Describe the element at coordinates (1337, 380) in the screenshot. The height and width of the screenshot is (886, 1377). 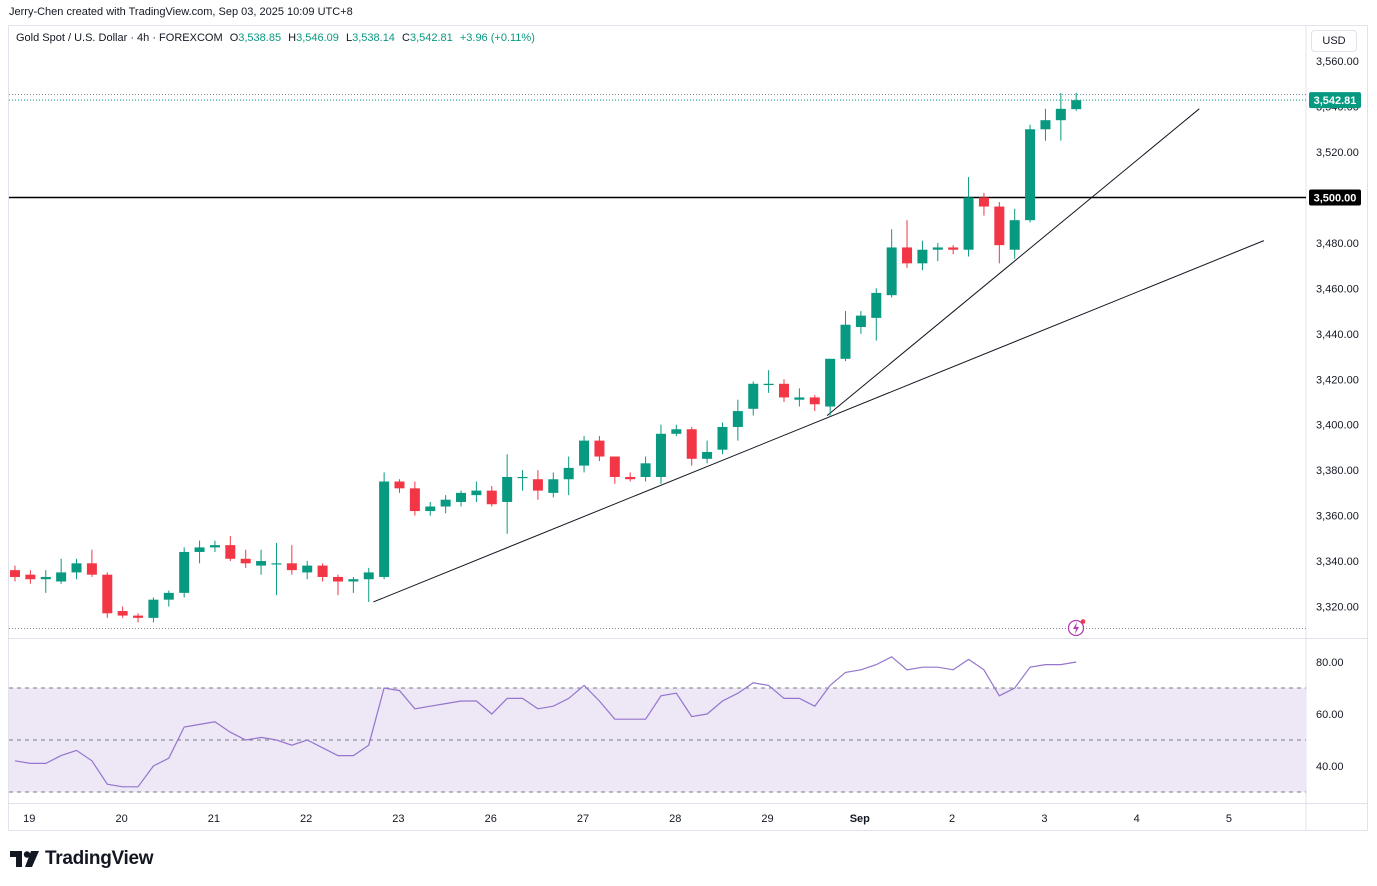
I see `price-tick-label: 3,420.00` at that location.